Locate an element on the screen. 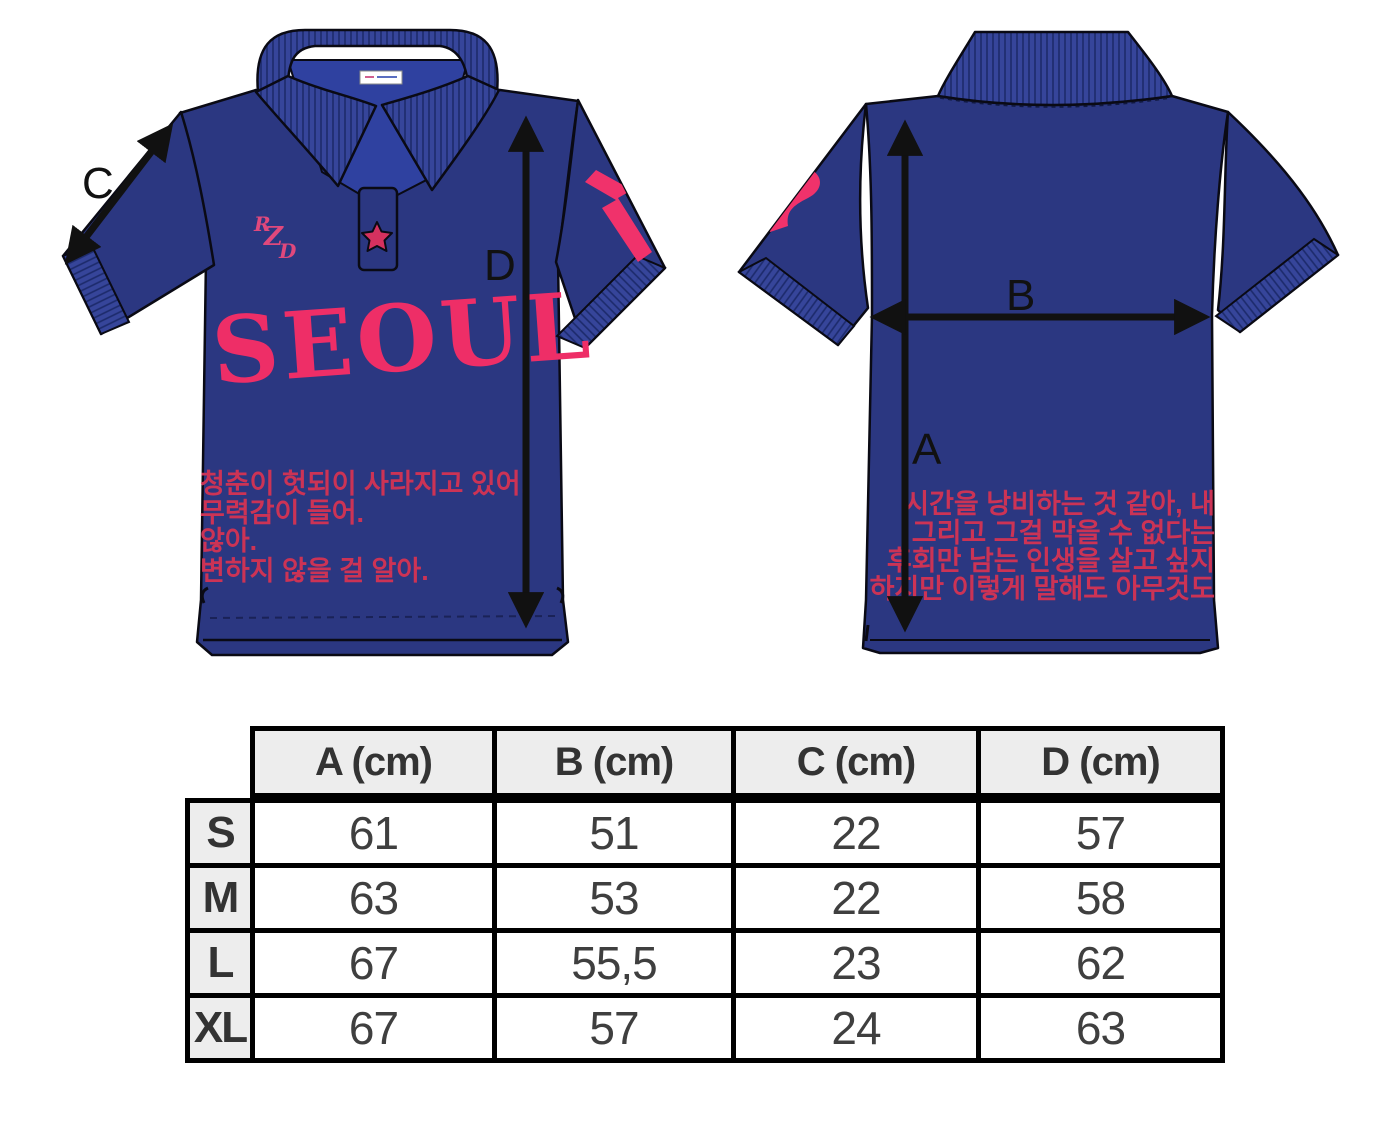  column-header-a: A (cm) is located at coordinates (373, 762).